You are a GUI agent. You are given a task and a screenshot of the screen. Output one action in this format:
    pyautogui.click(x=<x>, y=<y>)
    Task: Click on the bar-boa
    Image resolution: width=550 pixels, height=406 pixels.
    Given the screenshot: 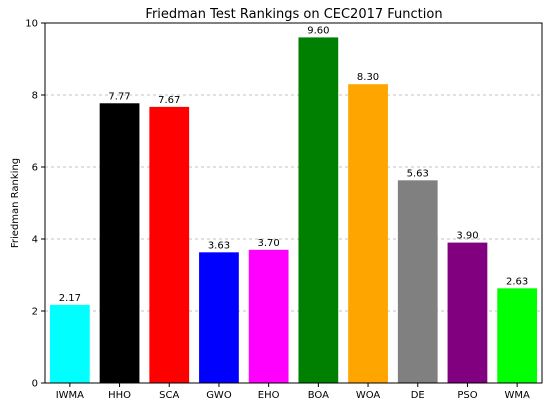 What is the action you would take?
    pyautogui.click(x=318, y=210)
    